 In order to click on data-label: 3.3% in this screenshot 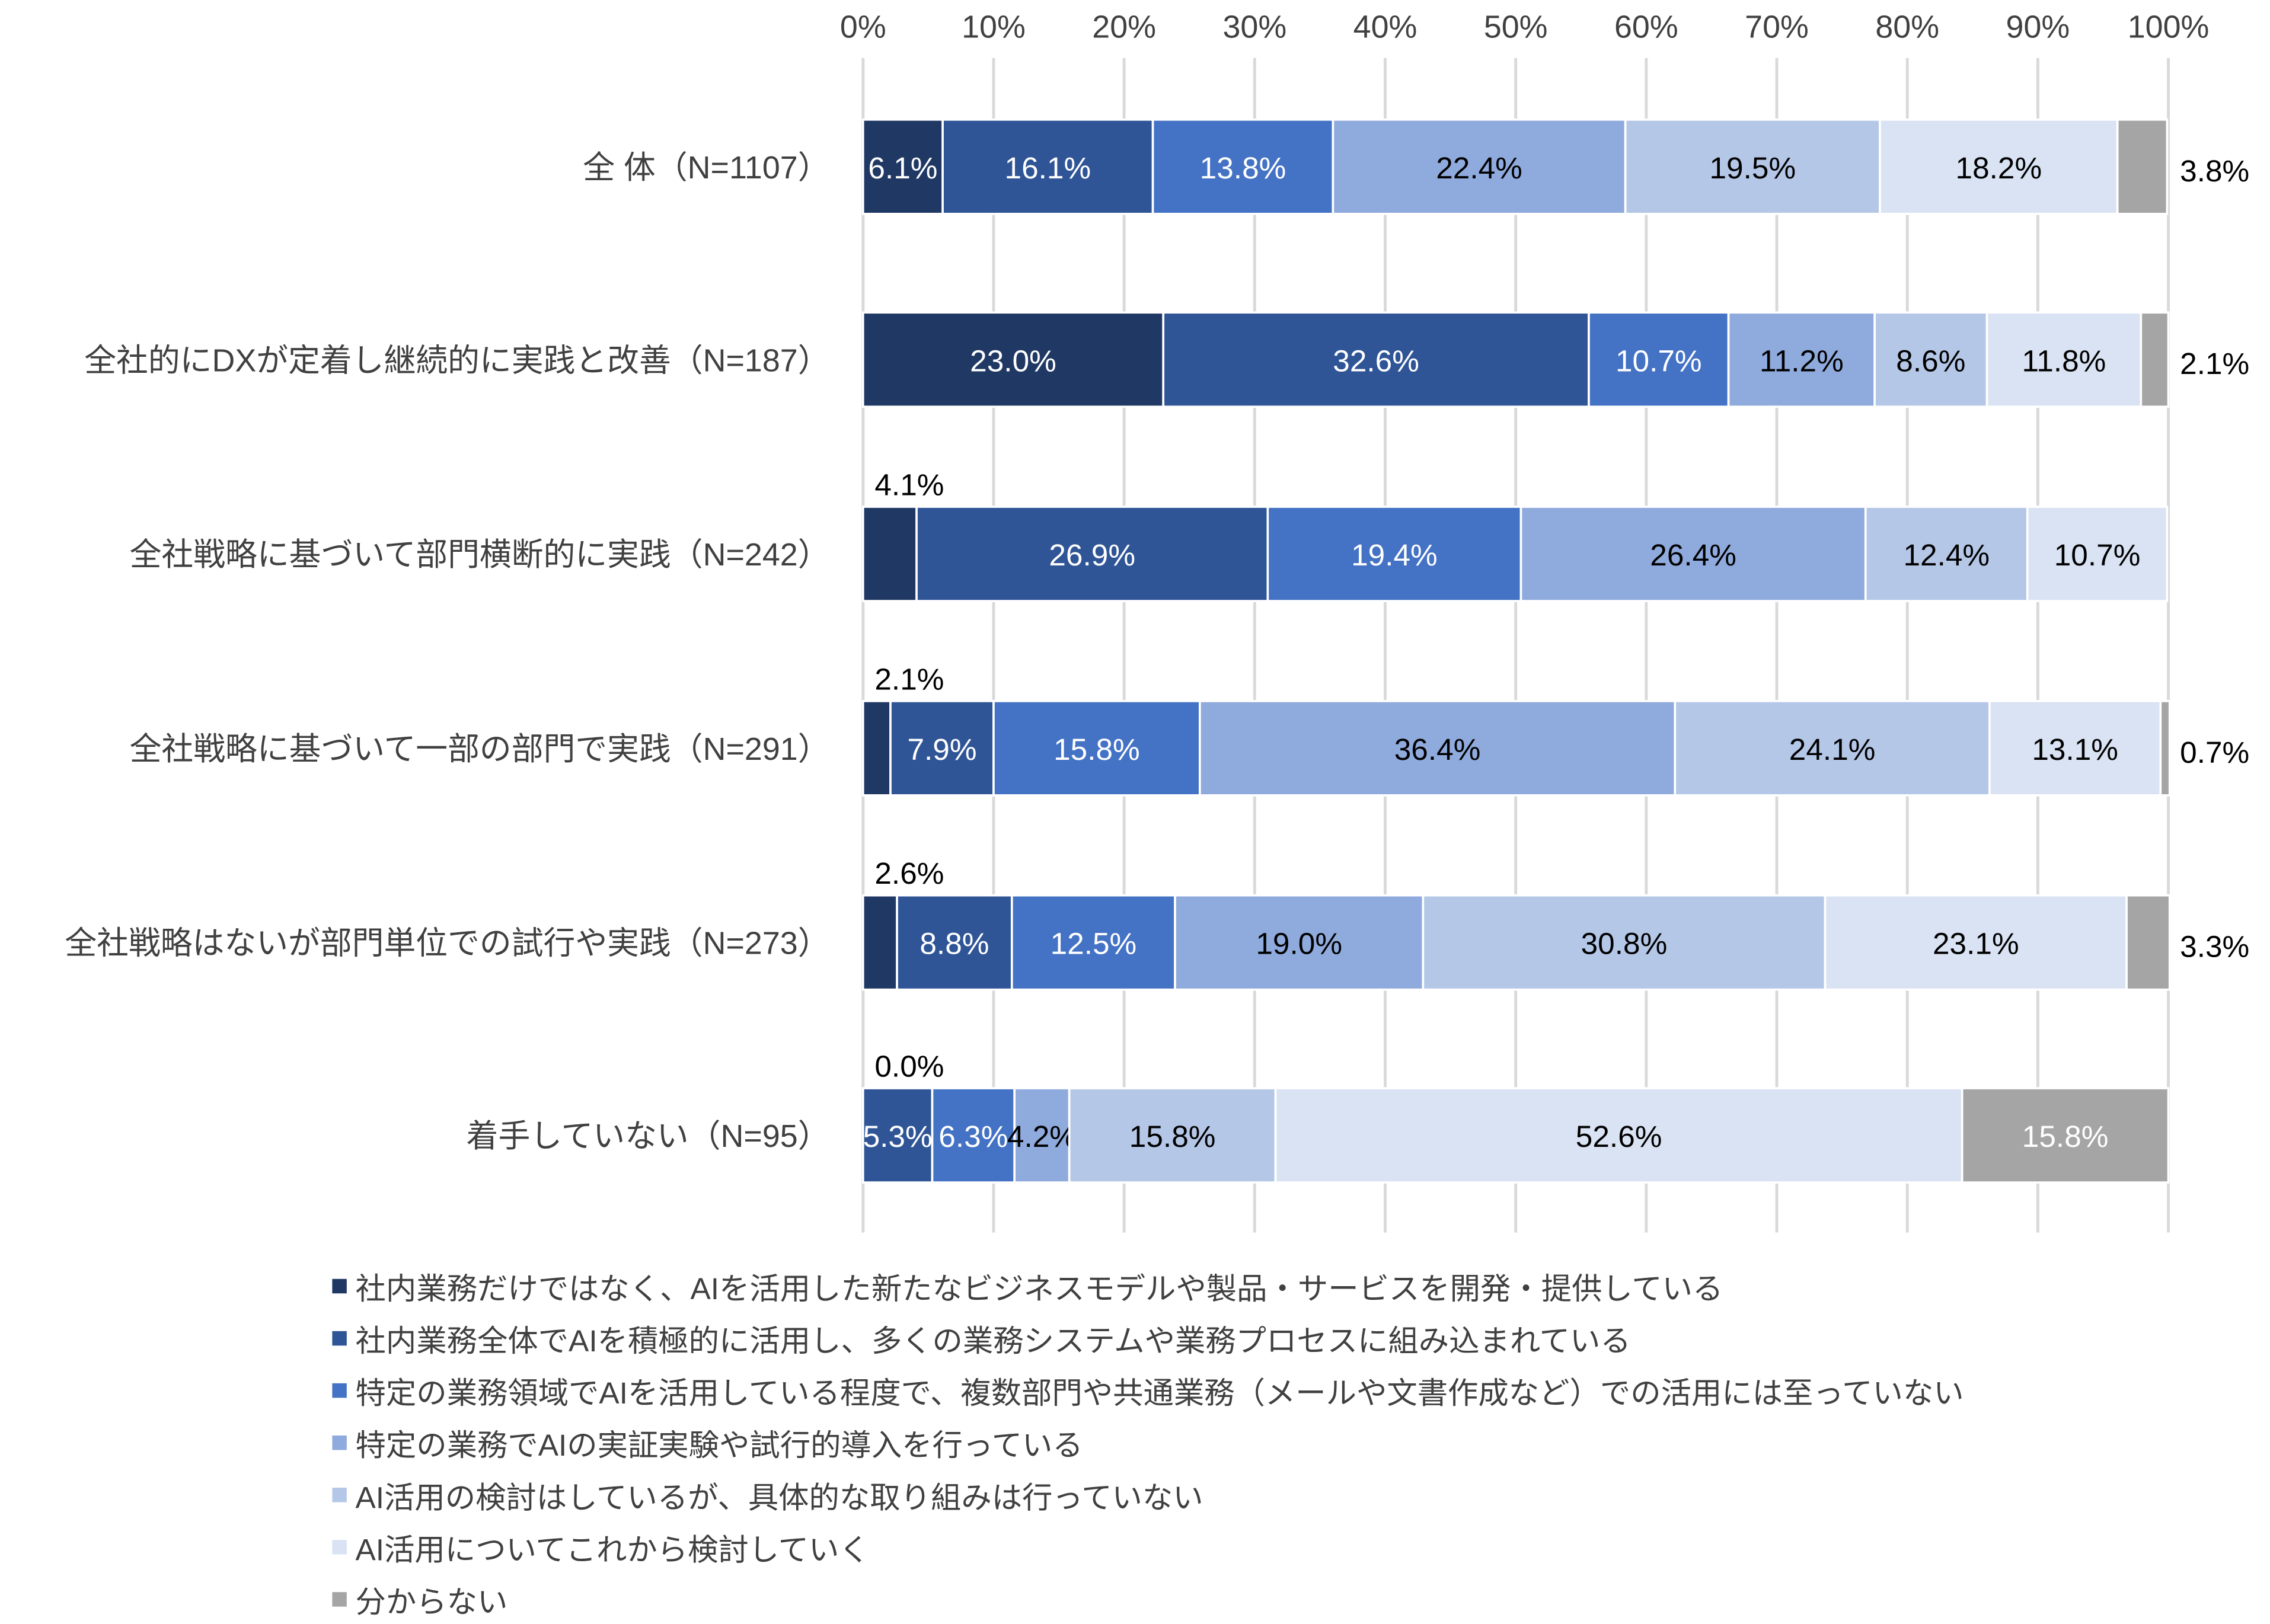, I will do `click(2214, 946)`.